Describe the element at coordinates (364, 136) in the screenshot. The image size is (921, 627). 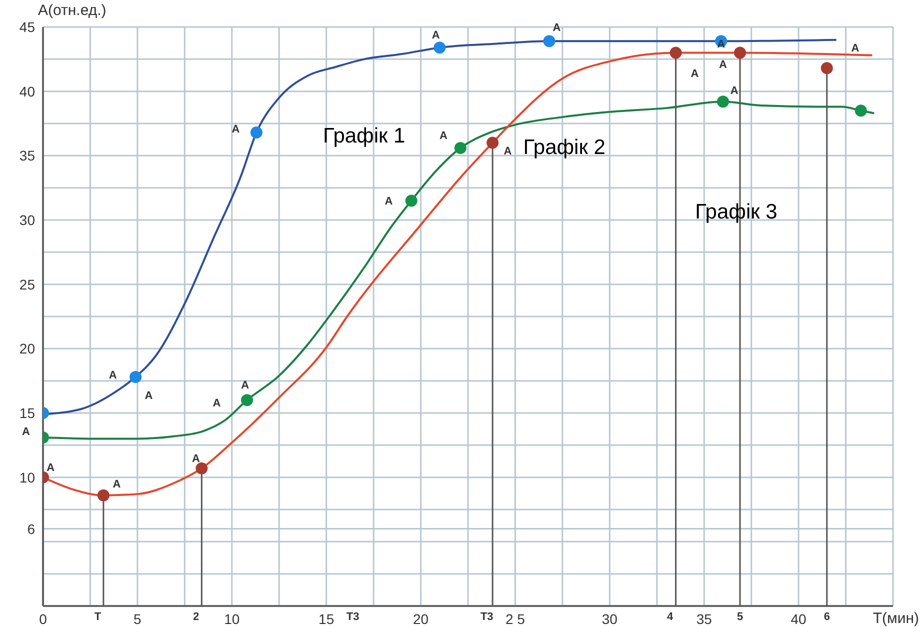
I see `annotation: Графік 1` at that location.